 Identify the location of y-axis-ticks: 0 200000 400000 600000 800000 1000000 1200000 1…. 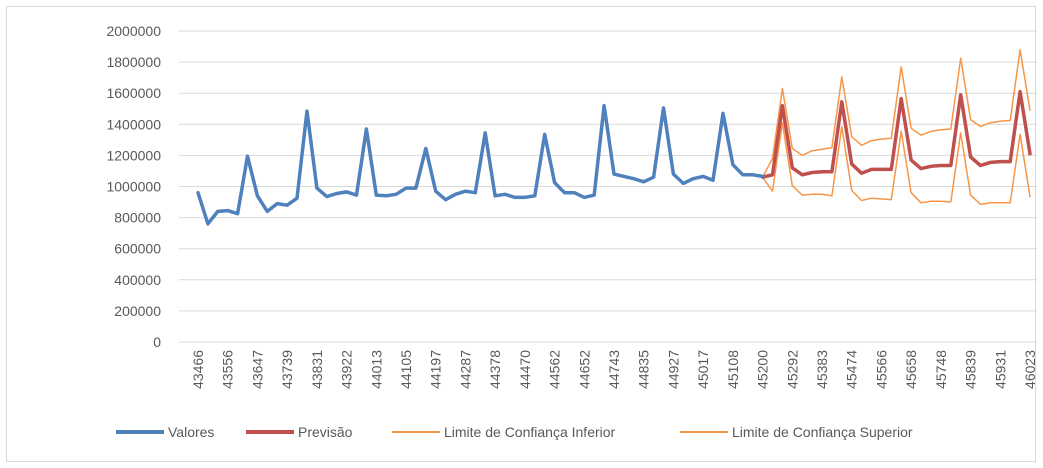
(133, 186).